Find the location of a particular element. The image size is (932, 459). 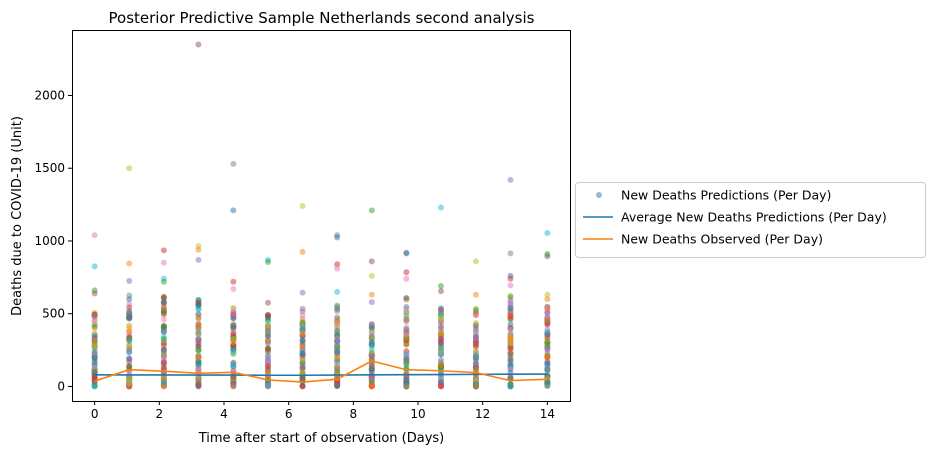

x-axis: 0 2 4 6 8 10 12 14 is located at coordinates (323, 411).